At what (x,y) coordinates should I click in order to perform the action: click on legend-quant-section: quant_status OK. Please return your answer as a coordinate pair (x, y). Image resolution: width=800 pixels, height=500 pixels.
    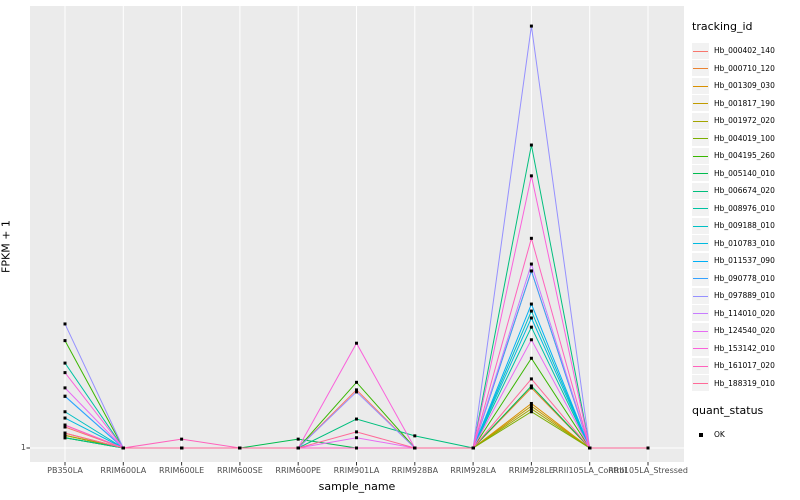
    Looking at the image, I should click on (745, 424).